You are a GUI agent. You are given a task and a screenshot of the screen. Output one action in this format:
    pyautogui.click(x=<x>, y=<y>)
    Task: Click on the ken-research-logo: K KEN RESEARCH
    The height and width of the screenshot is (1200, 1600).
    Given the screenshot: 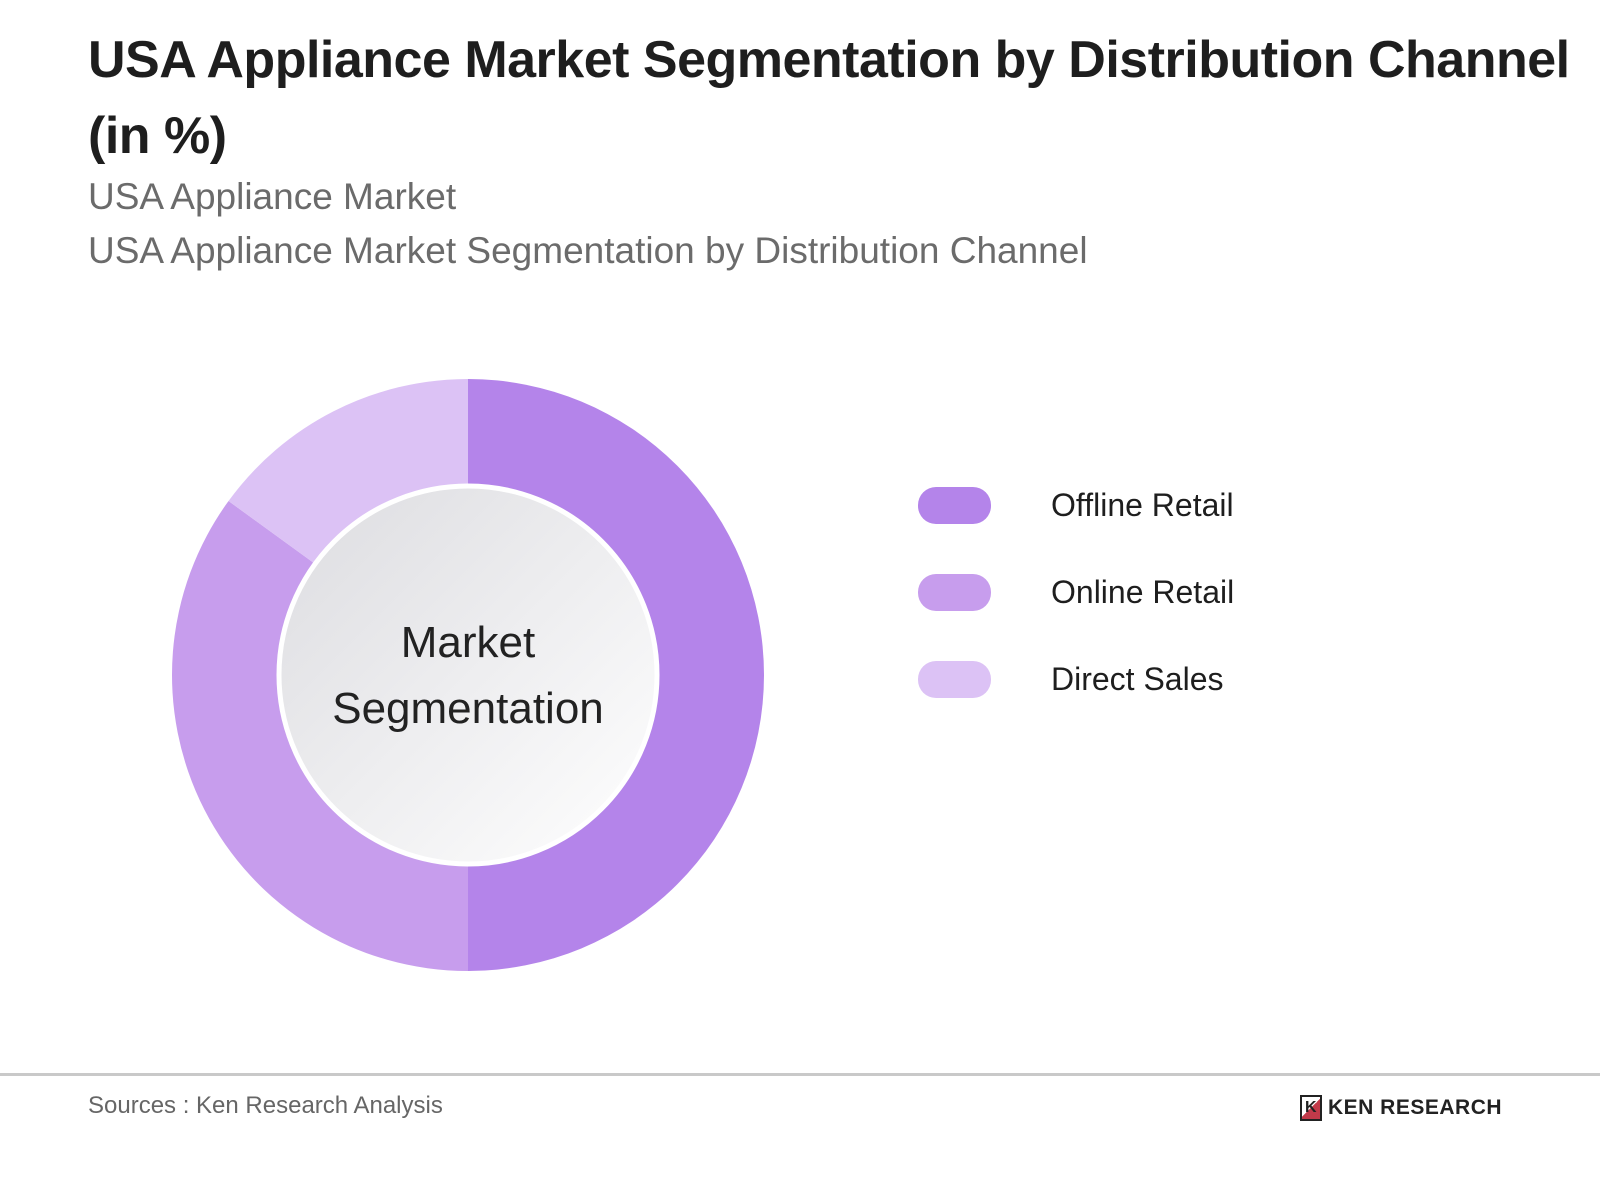 What is the action you would take?
    pyautogui.click(x=1401, y=1108)
    